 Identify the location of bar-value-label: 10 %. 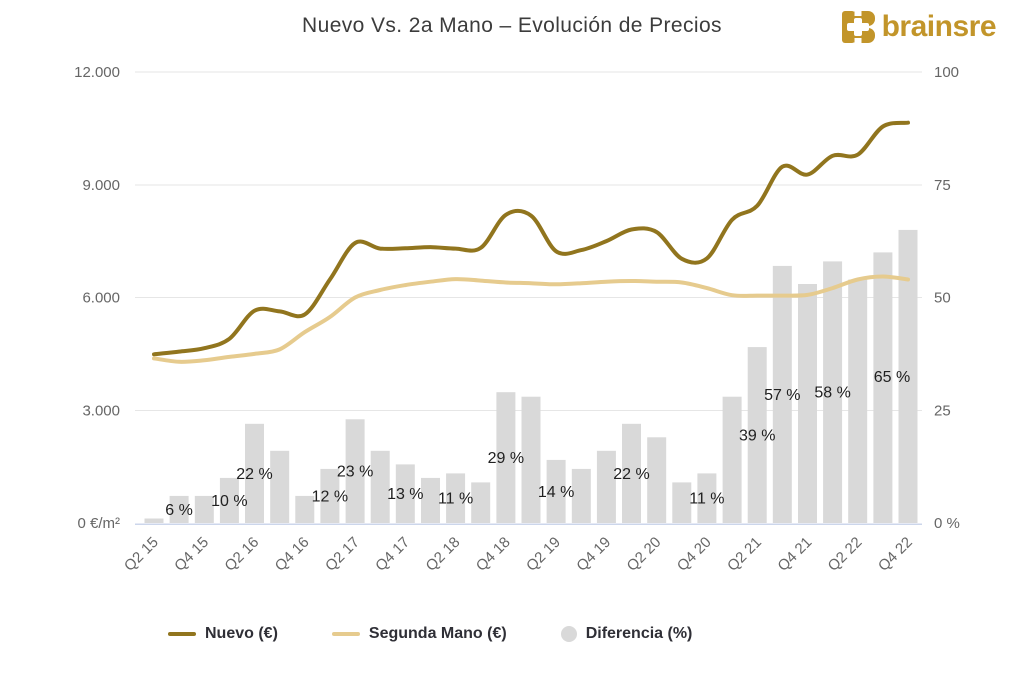
(229, 501).